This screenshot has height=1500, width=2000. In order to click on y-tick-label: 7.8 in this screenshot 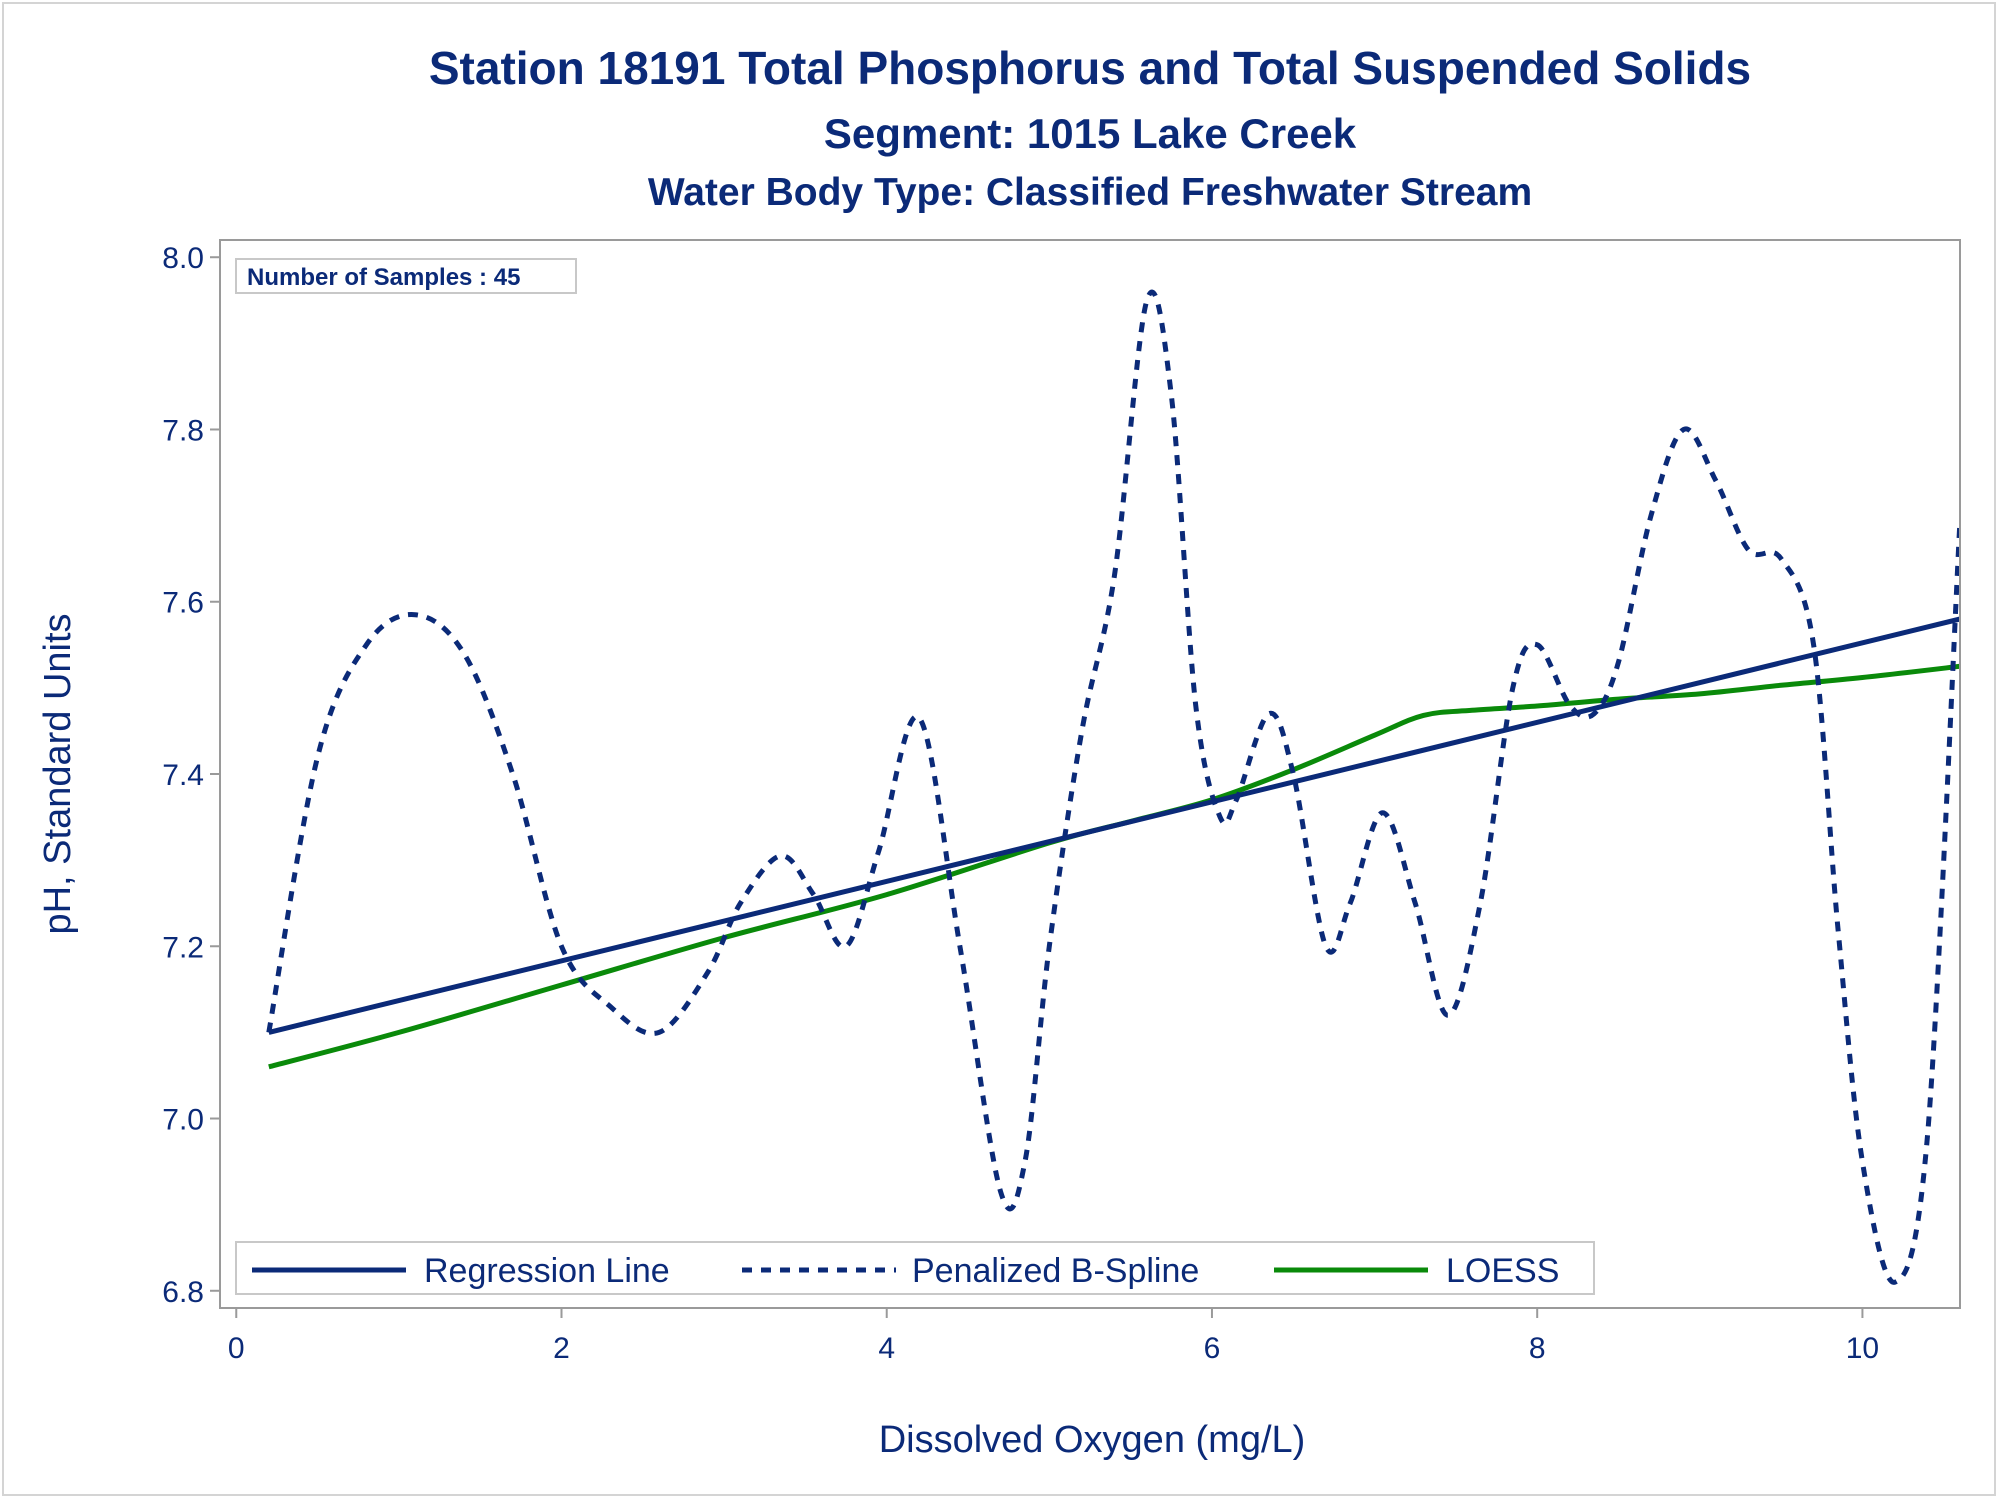, I will do `click(183, 430)`.